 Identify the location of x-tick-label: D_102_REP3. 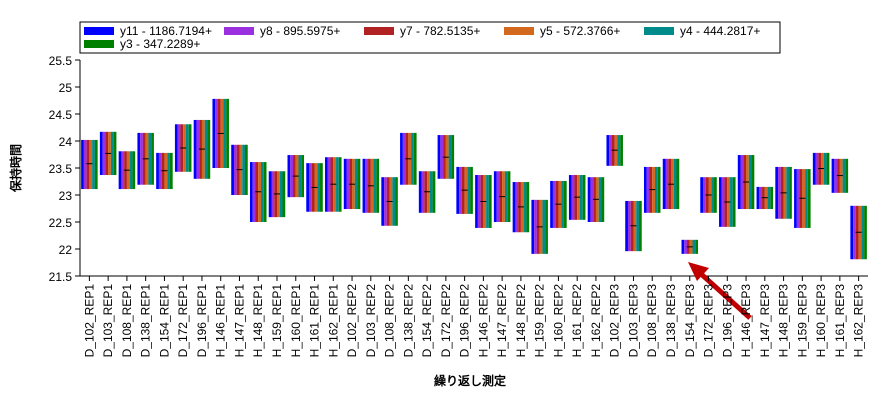
(615, 321).